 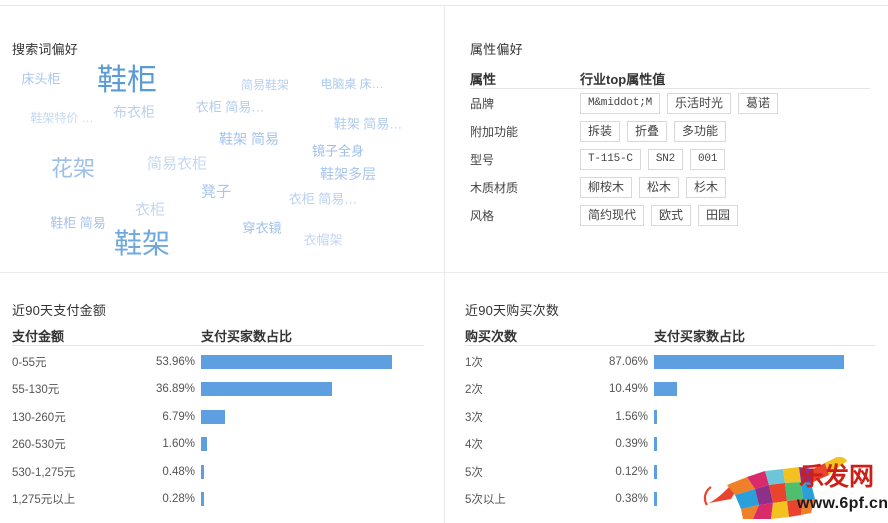 What do you see at coordinates (631, 471) in the screenshot?
I see `bar-value-label: 0.12%` at bounding box center [631, 471].